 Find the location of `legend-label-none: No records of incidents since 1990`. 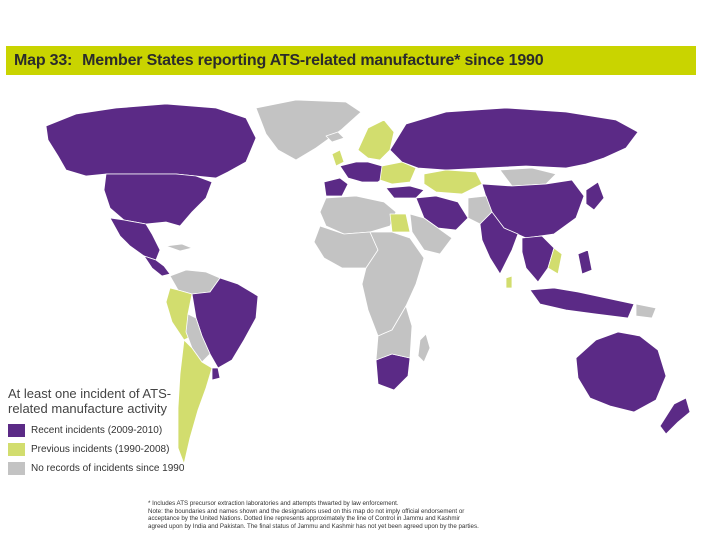

legend-label-none: No records of incidents since 1990 is located at coordinates (108, 468).